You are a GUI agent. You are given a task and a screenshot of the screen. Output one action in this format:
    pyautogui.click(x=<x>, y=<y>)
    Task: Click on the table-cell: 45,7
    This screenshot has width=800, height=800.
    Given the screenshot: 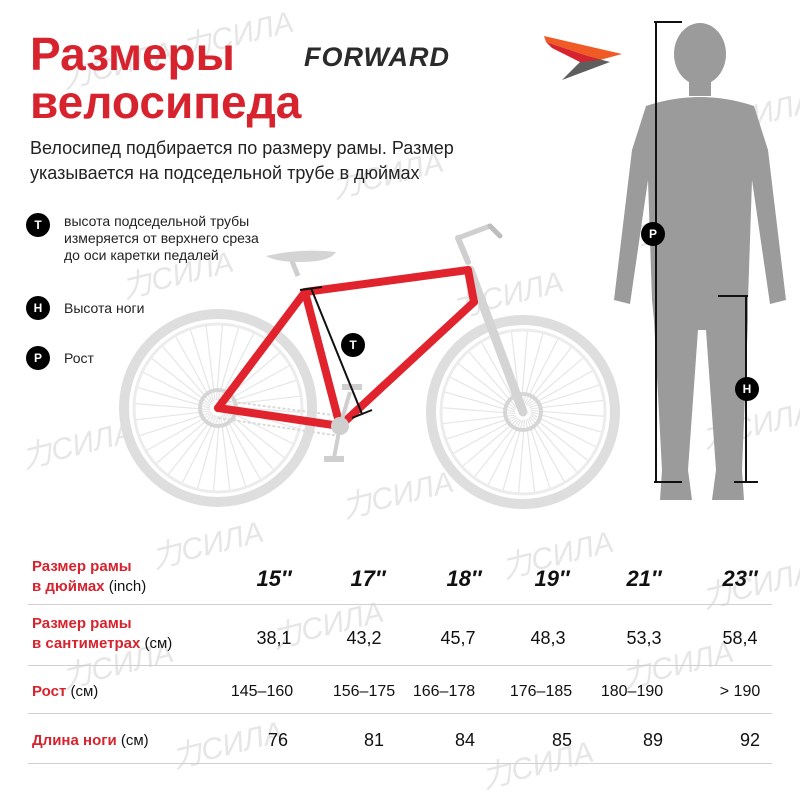 What is the action you would take?
    pyautogui.click(x=458, y=638)
    